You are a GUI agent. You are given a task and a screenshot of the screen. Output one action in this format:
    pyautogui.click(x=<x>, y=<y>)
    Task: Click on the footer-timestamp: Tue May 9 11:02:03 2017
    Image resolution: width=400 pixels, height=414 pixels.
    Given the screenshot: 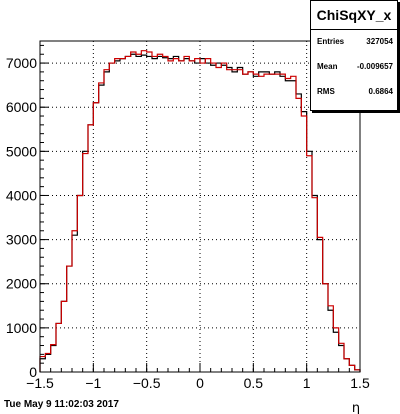 What is the action you would take?
    pyautogui.click(x=61, y=404)
    